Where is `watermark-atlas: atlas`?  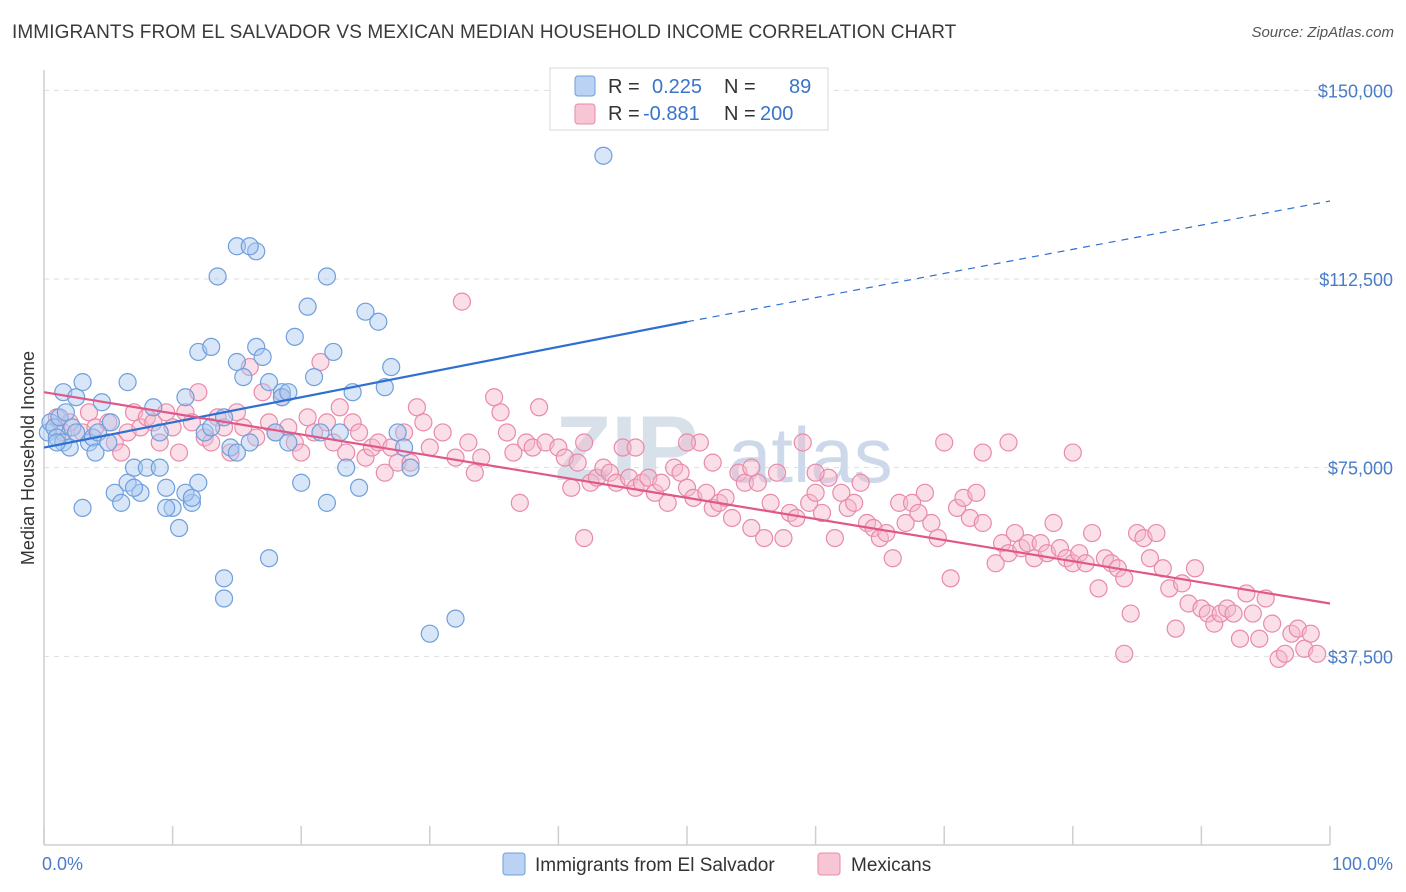
watermark-atlas: atlas is located at coordinates (810, 455).